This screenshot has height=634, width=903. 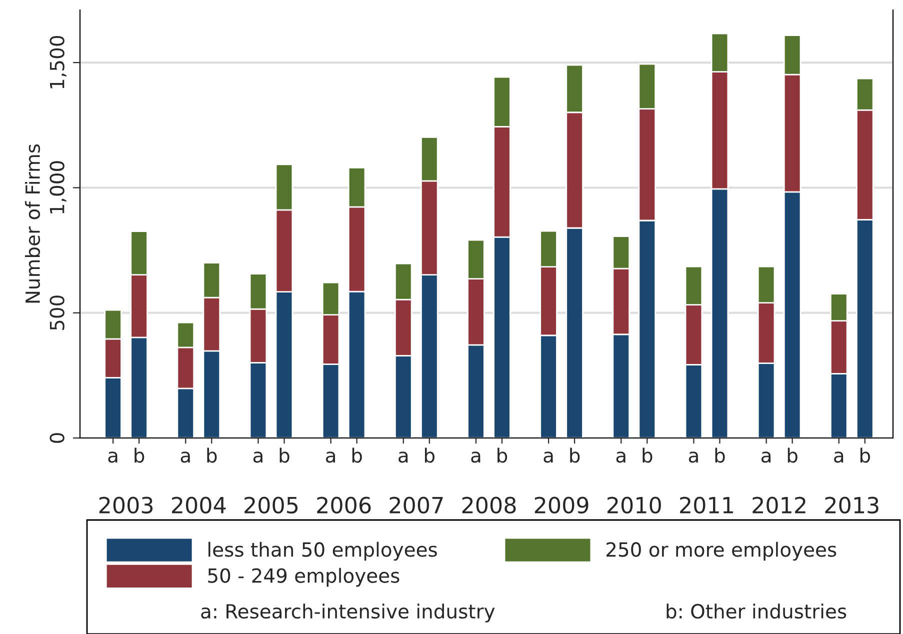 What do you see at coordinates (32, 223) in the screenshot?
I see `y-axis-title: Number of Firms` at bounding box center [32, 223].